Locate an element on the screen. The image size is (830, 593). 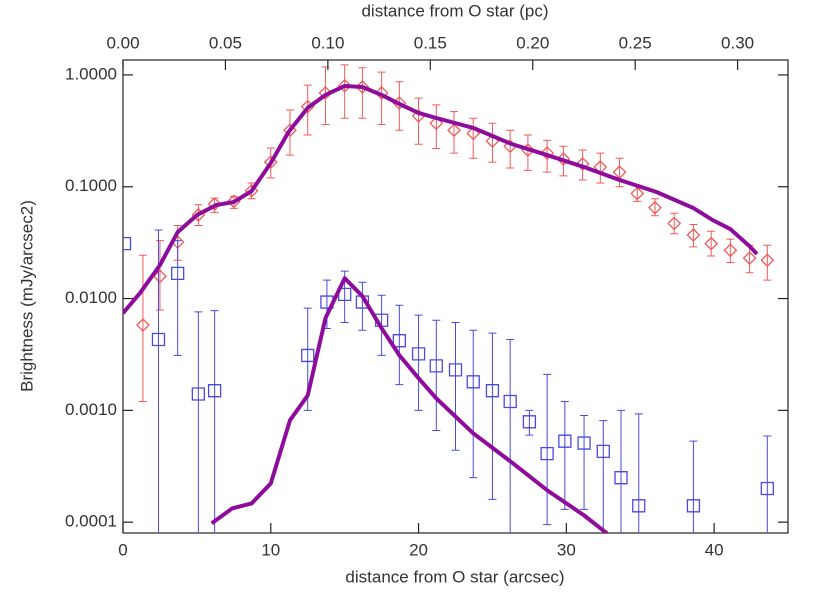
x2-tick-label: 0.00 is located at coordinates (122, 42).